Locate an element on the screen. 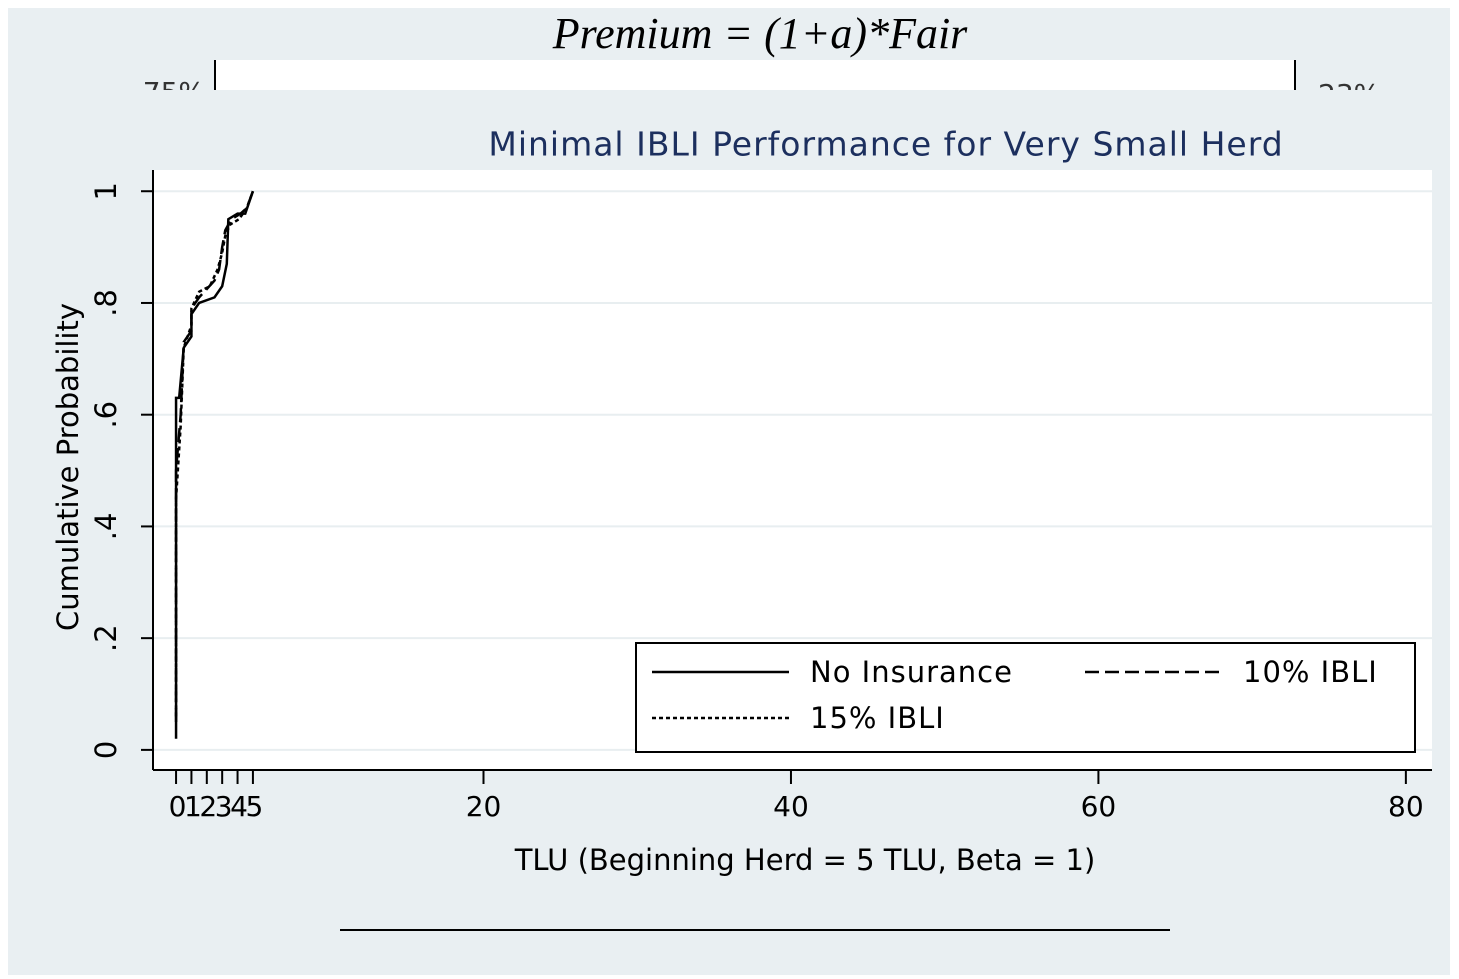 This screenshot has height=979, width=1459. x-tick-label: 5 is located at coordinates (254, 806).